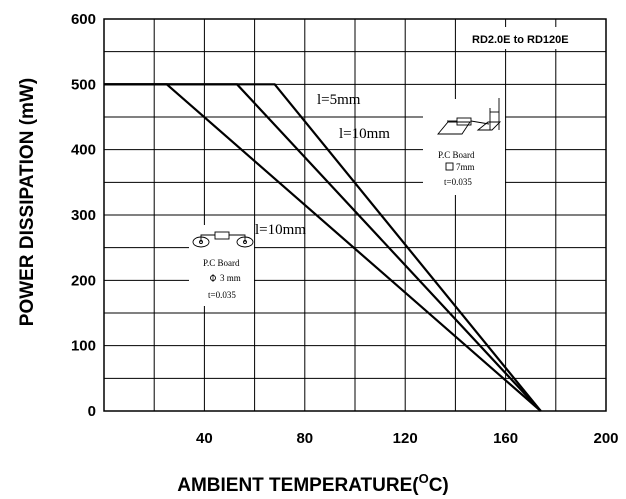 This screenshot has width=626, height=499. What do you see at coordinates (465, 167) in the screenshot?
I see `inset-right-size: 7mm` at bounding box center [465, 167].